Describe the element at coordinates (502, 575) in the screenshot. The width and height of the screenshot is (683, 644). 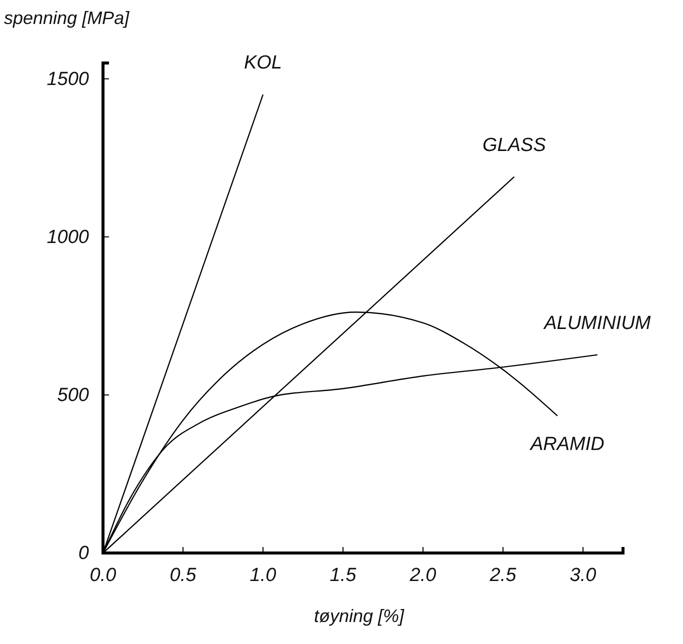
I see `x-tick-label: 2.5` at that location.